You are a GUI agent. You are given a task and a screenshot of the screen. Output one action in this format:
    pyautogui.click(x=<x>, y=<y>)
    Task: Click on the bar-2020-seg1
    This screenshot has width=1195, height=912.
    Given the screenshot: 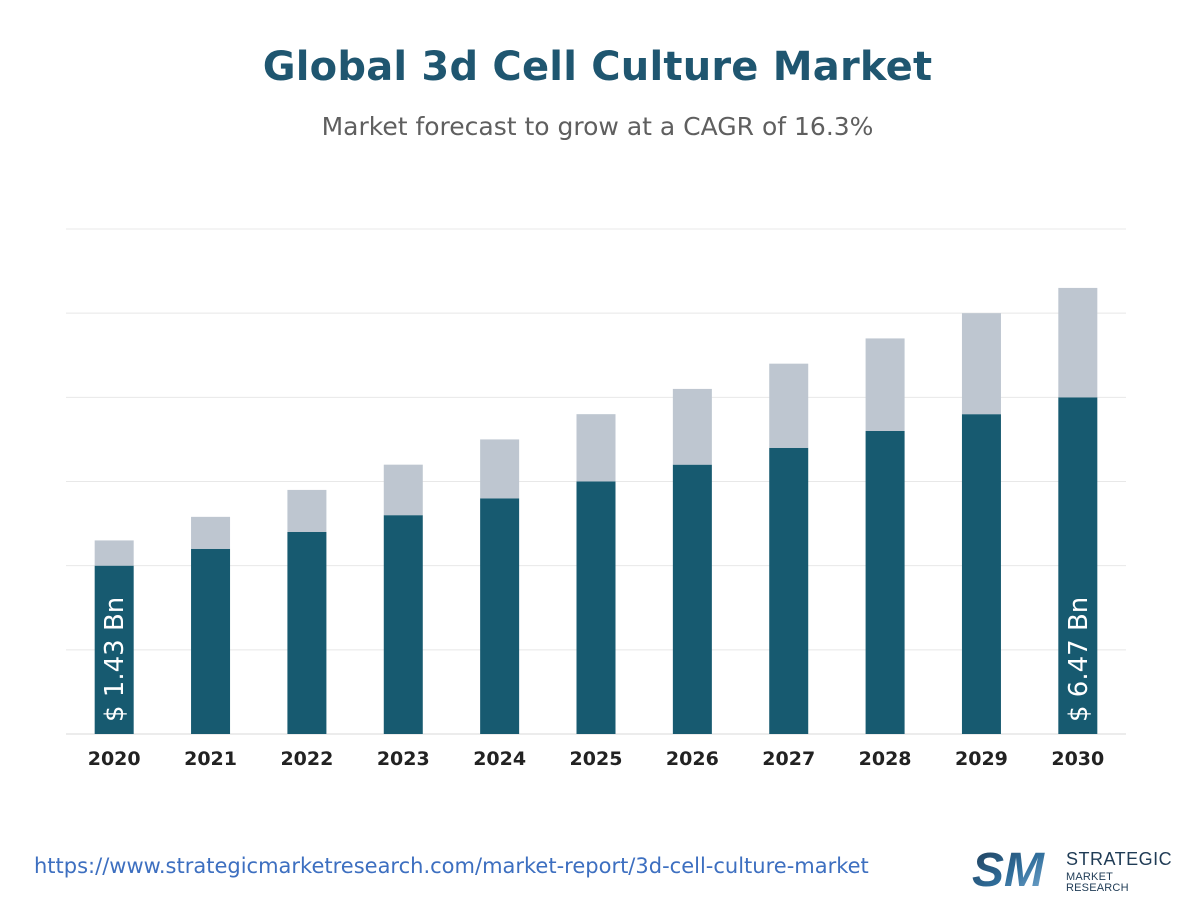 What is the action you would take?
    pyautogui.click(x=114, y=649)
    